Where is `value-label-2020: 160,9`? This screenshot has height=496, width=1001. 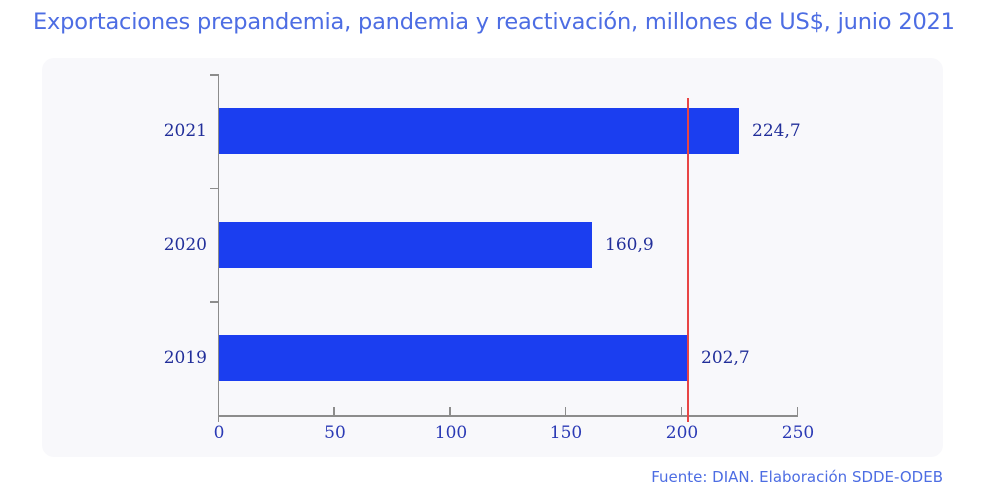 value-label-2020: 160,9 is located at coordinates (629, 245).